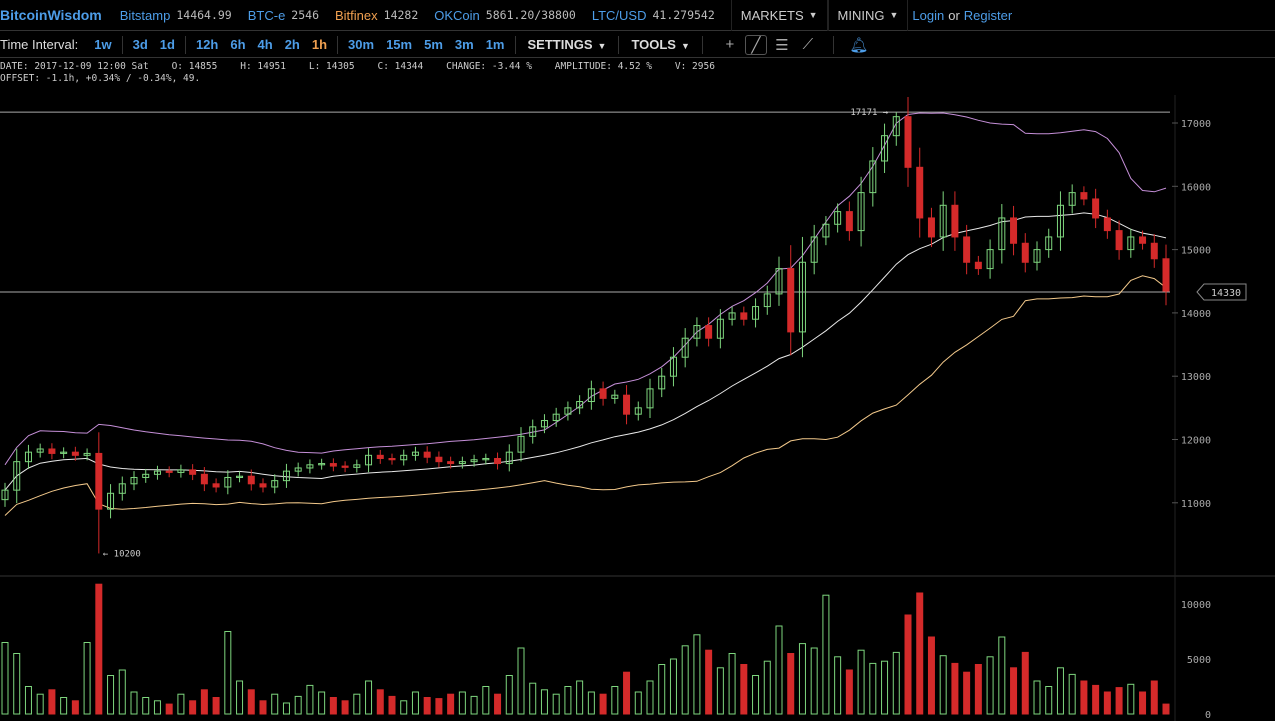  I want to click on interval-5m: 5m, so click(433, 44).